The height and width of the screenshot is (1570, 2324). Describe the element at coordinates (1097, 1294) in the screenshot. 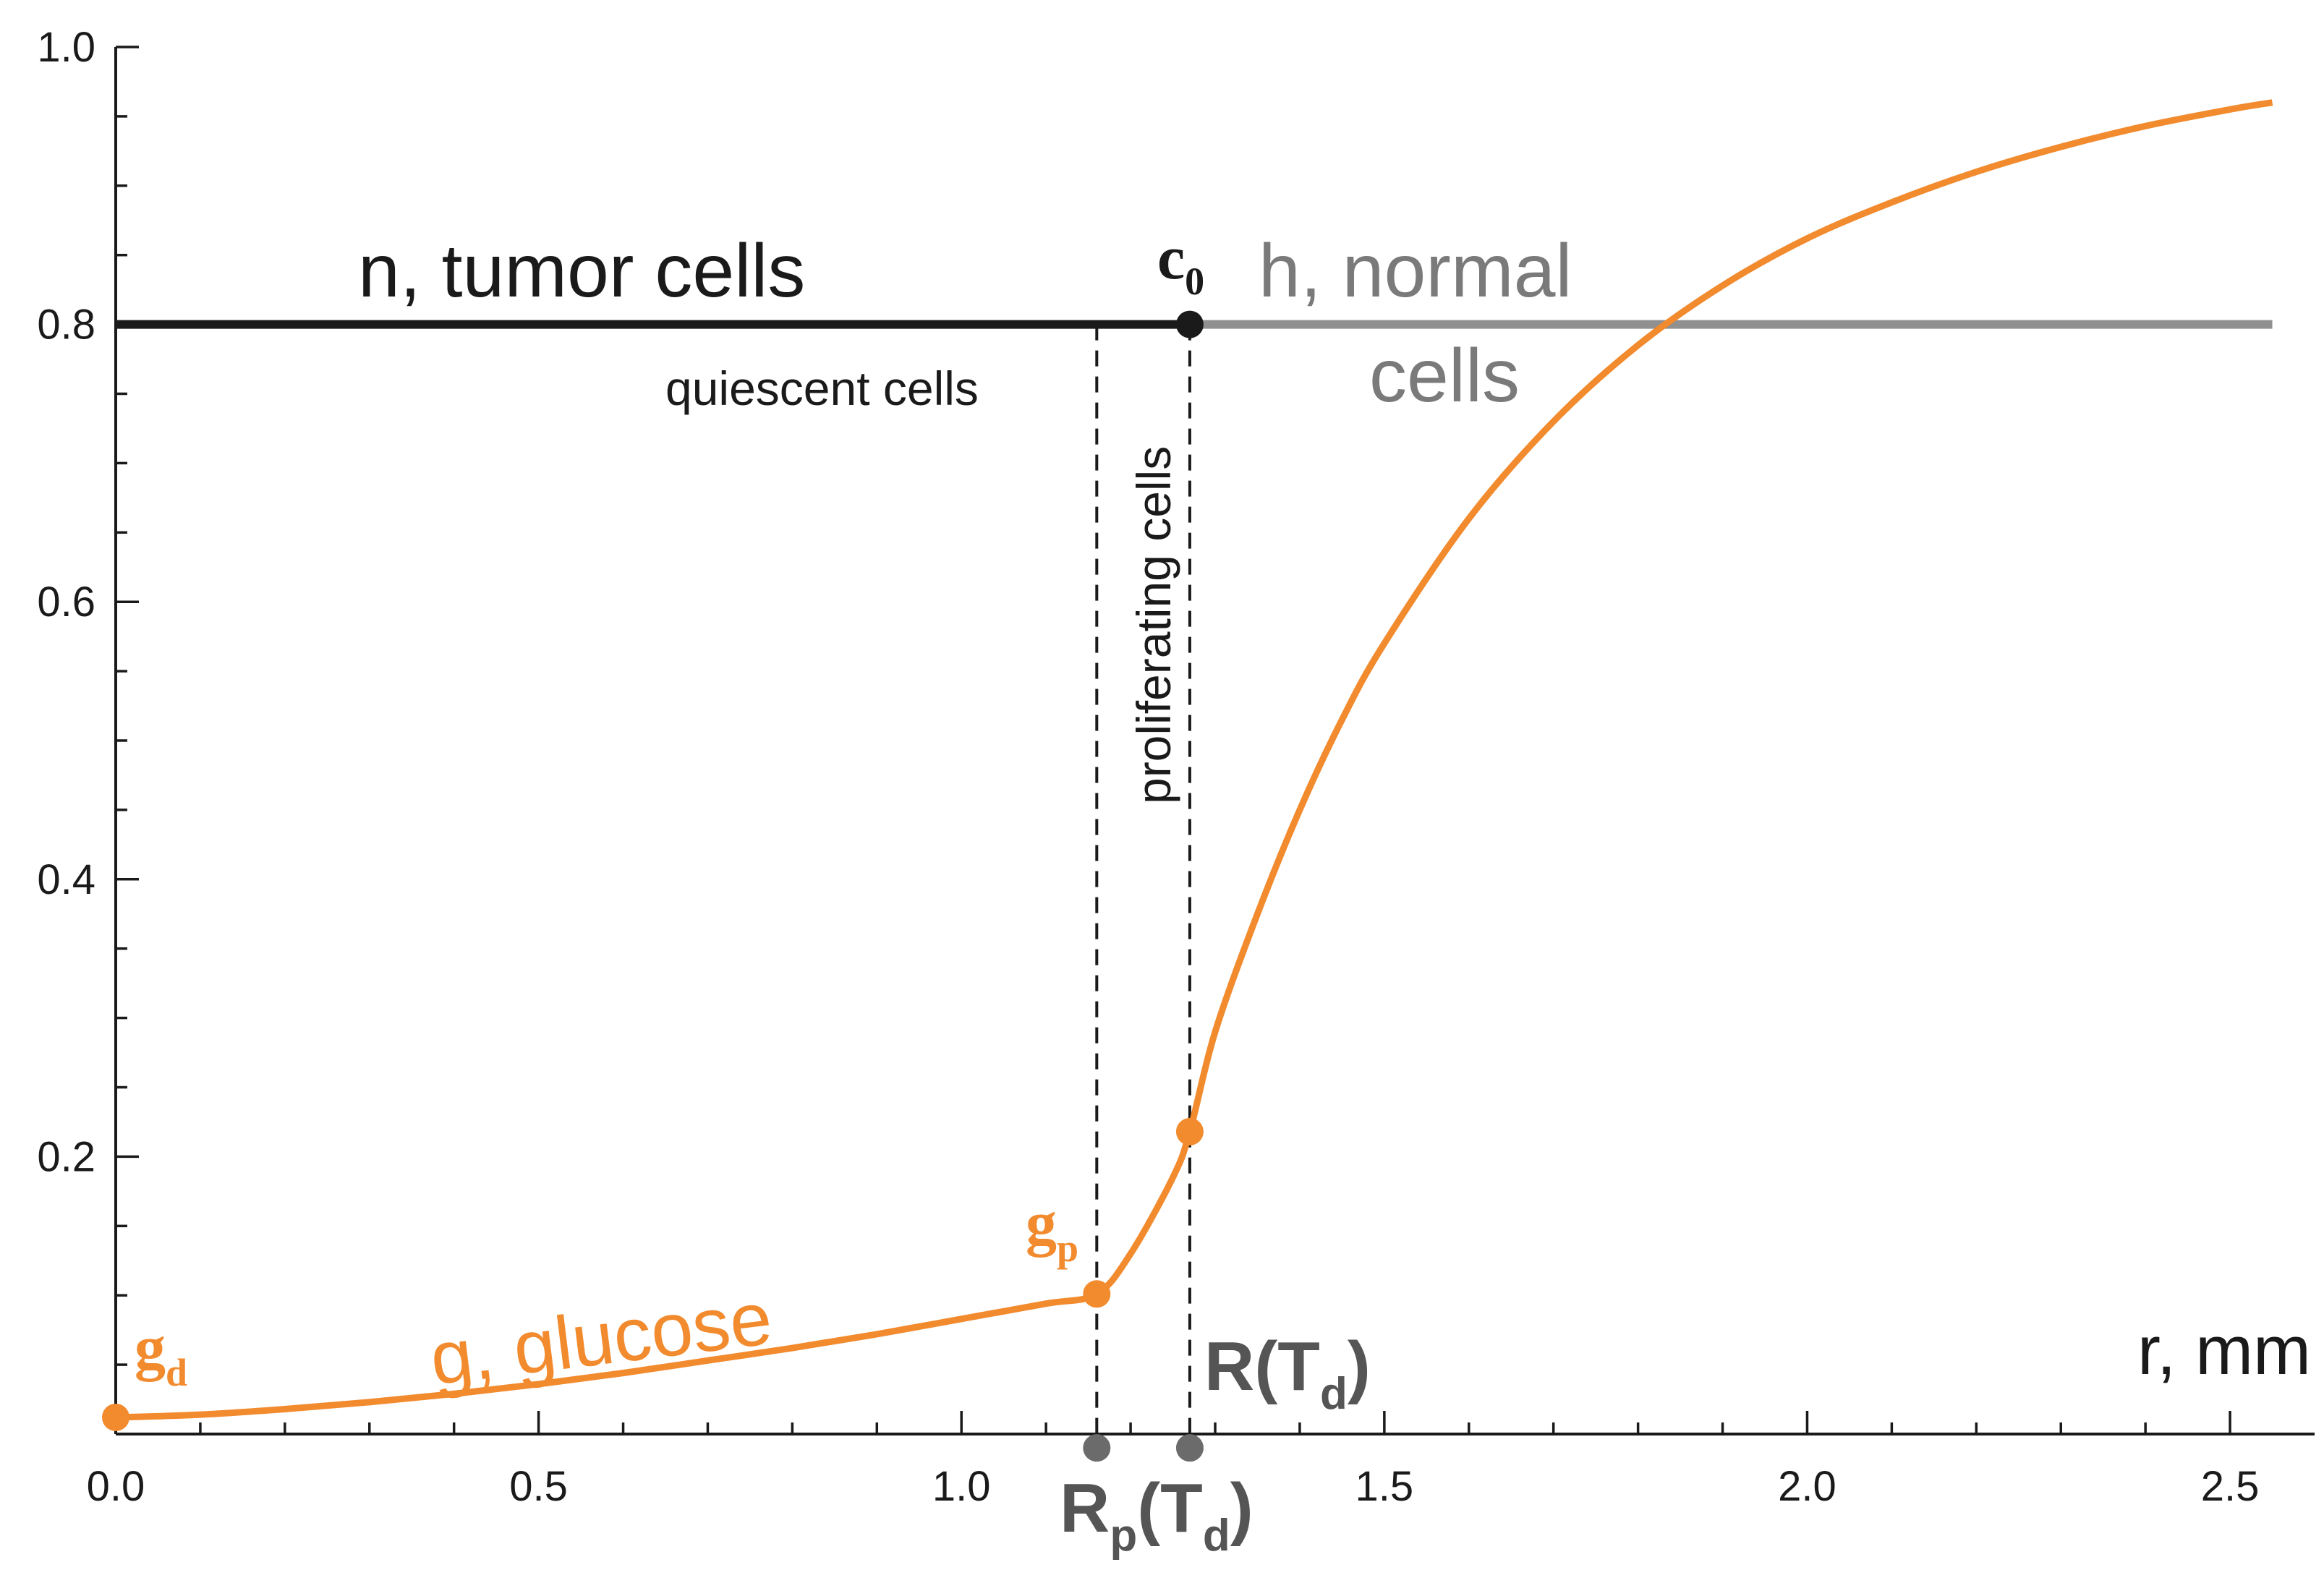

I see `point-g_p` at that location.